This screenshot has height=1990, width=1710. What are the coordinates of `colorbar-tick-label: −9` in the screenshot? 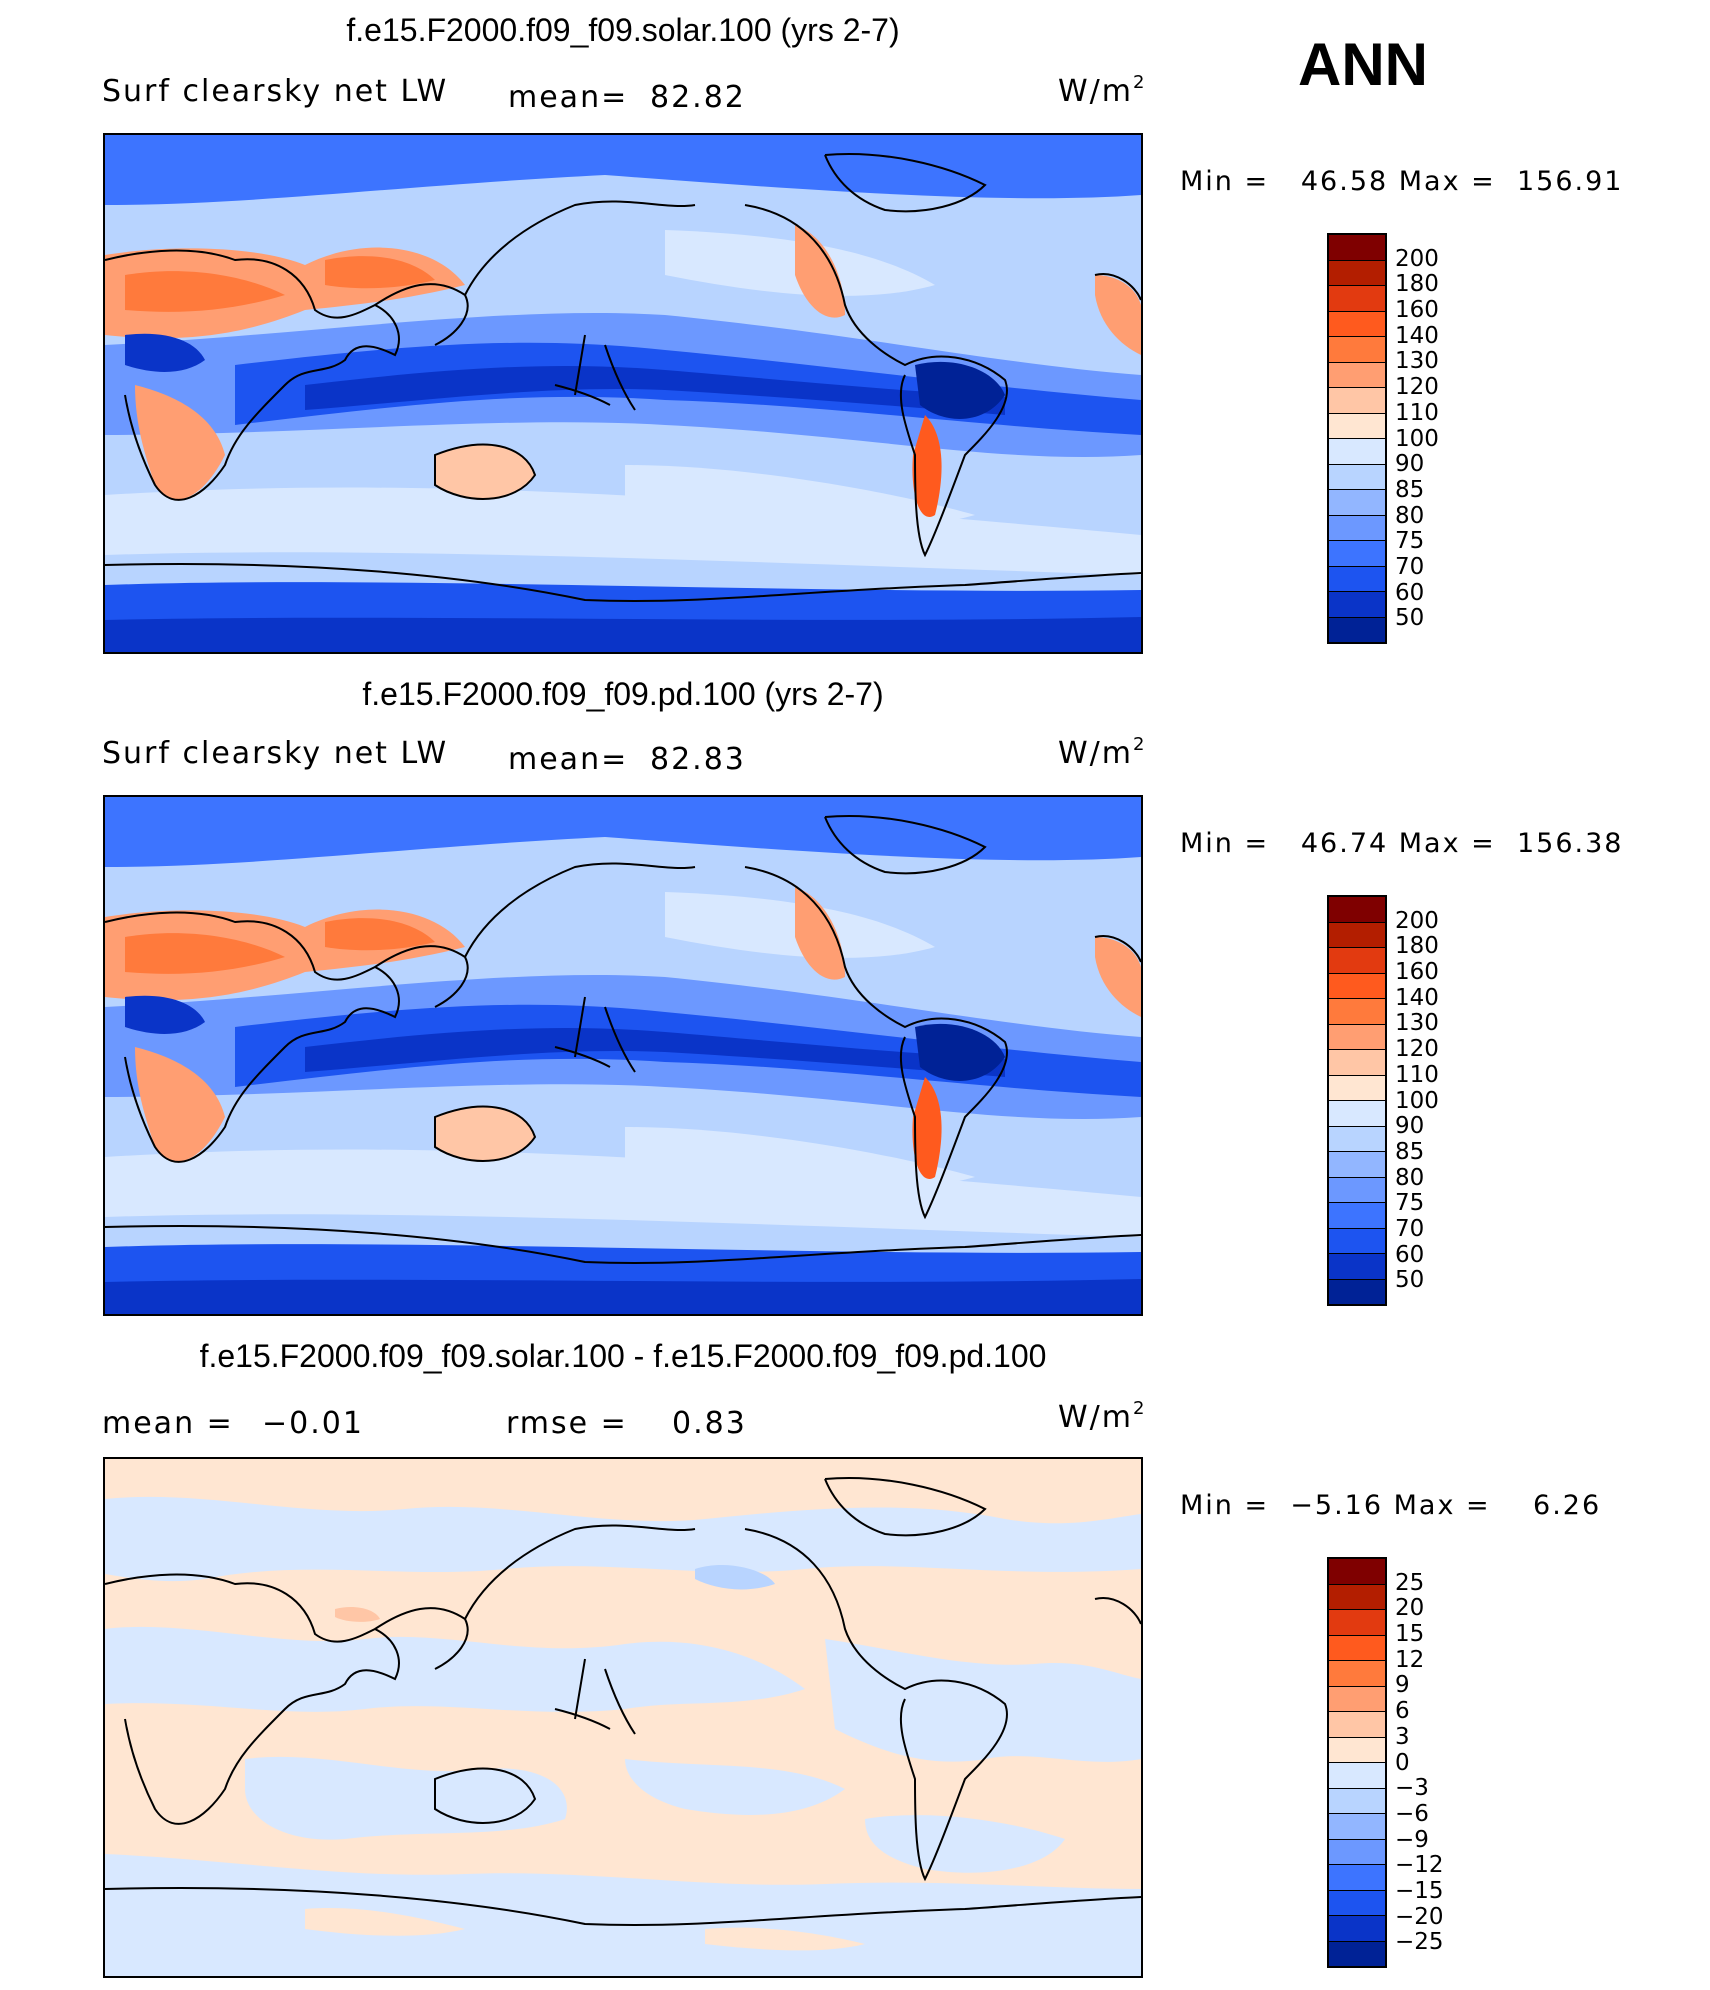 It's located at (1412, 1839).